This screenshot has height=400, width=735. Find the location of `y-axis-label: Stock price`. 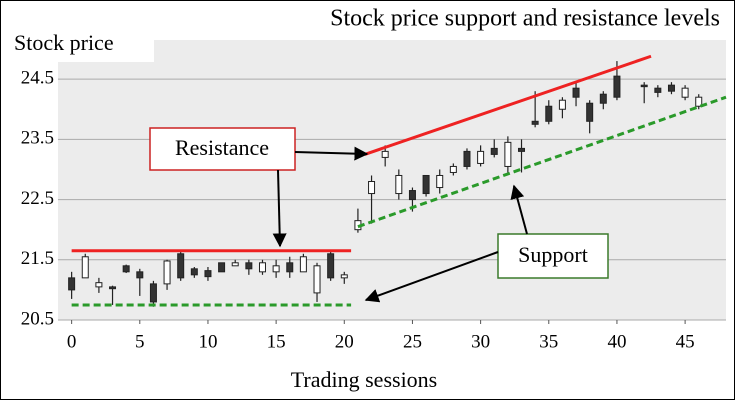

y-axis-label: Stock price is located at coordinates (64, 42).